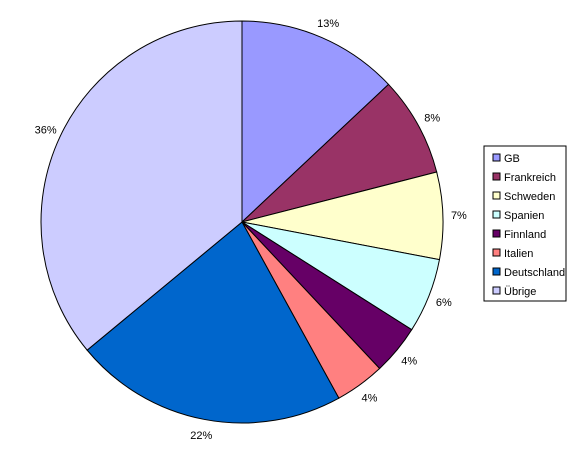 Image resolution: width=585 pixels, height=459 pixels. What do you see at coordinates (525, 235) in the screenshot?
I see `legend-label-4: Finnland` at bounding box center [525, 235].